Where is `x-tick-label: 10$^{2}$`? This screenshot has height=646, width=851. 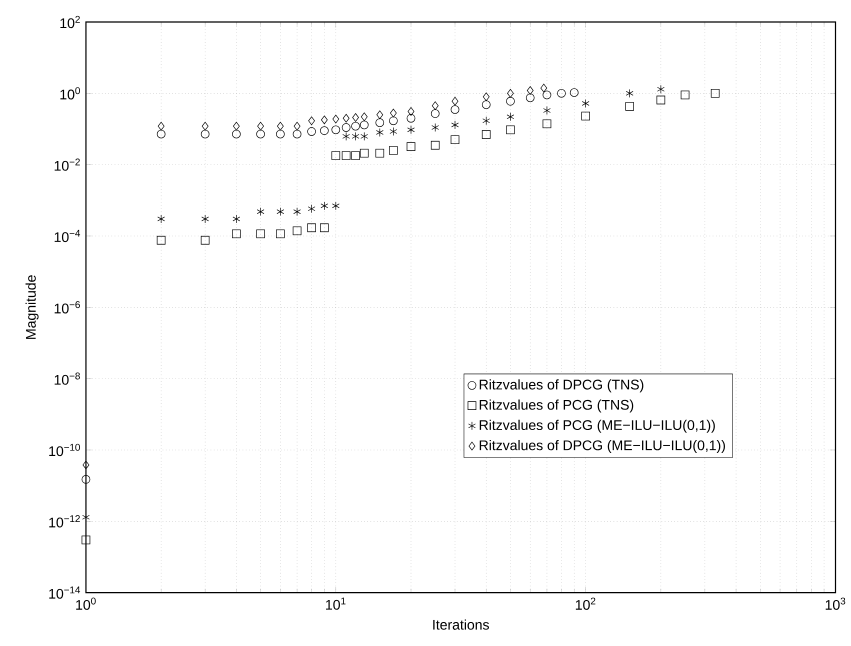
x-tick-label: 10$^{2}$ is located at coordinates (586, 604).